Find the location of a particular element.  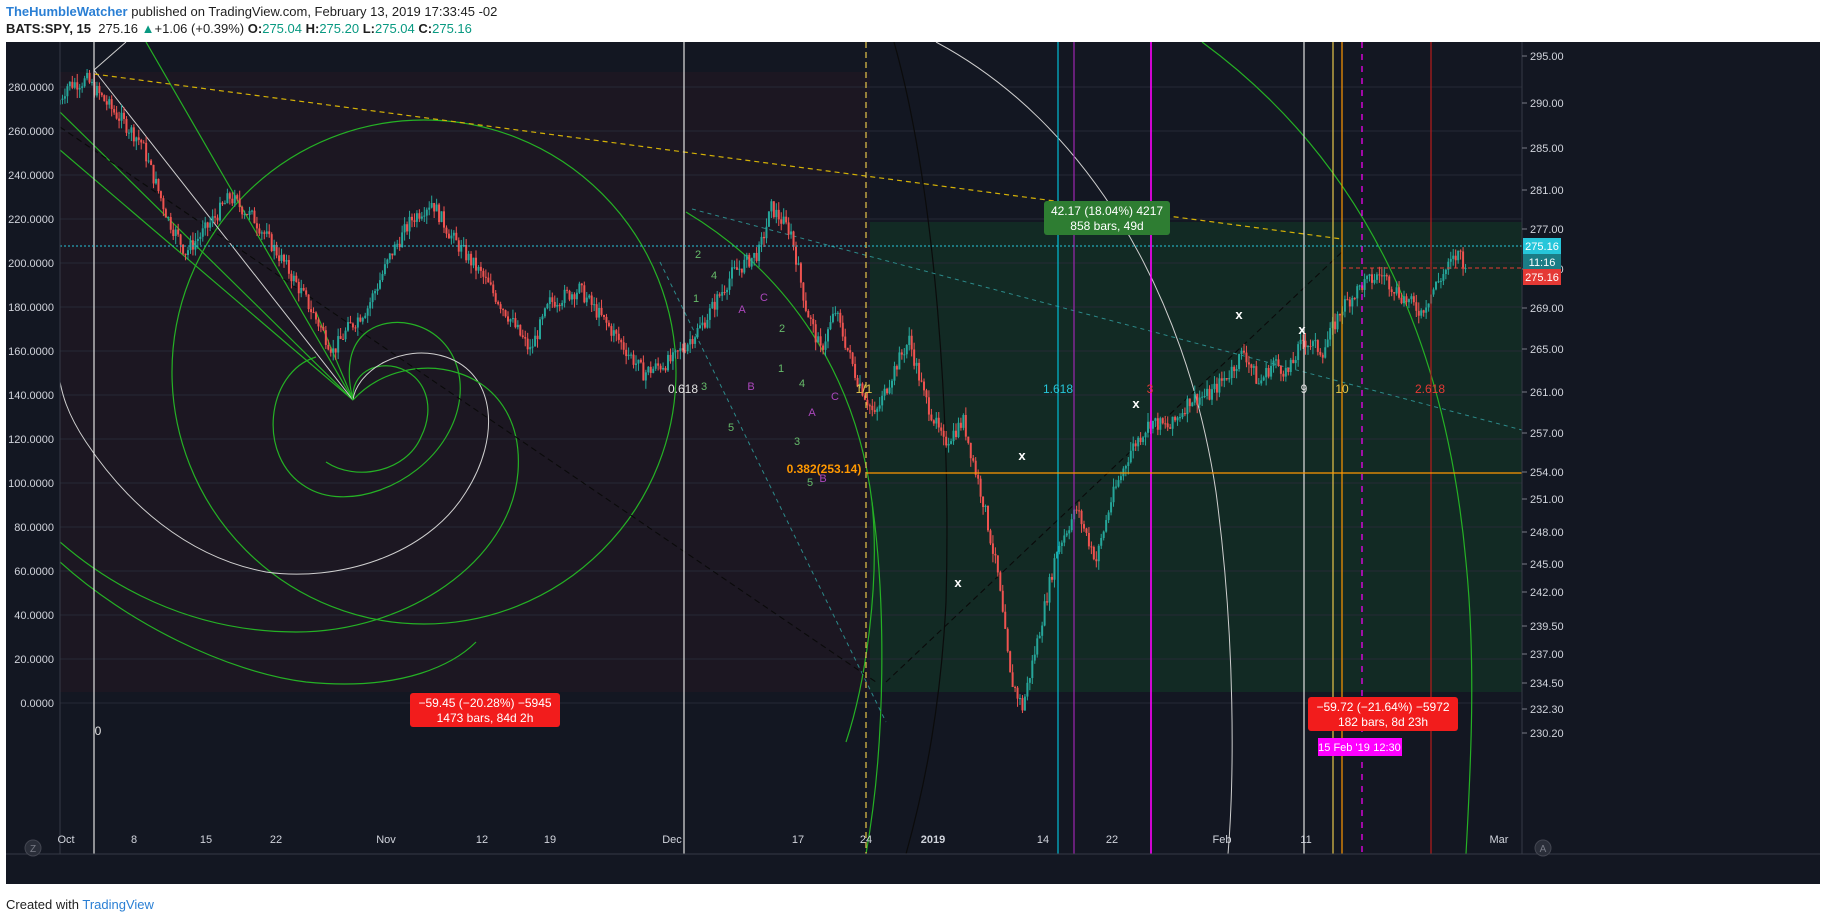

fib-spiral-white-arc is located at coordinates (275, 463).